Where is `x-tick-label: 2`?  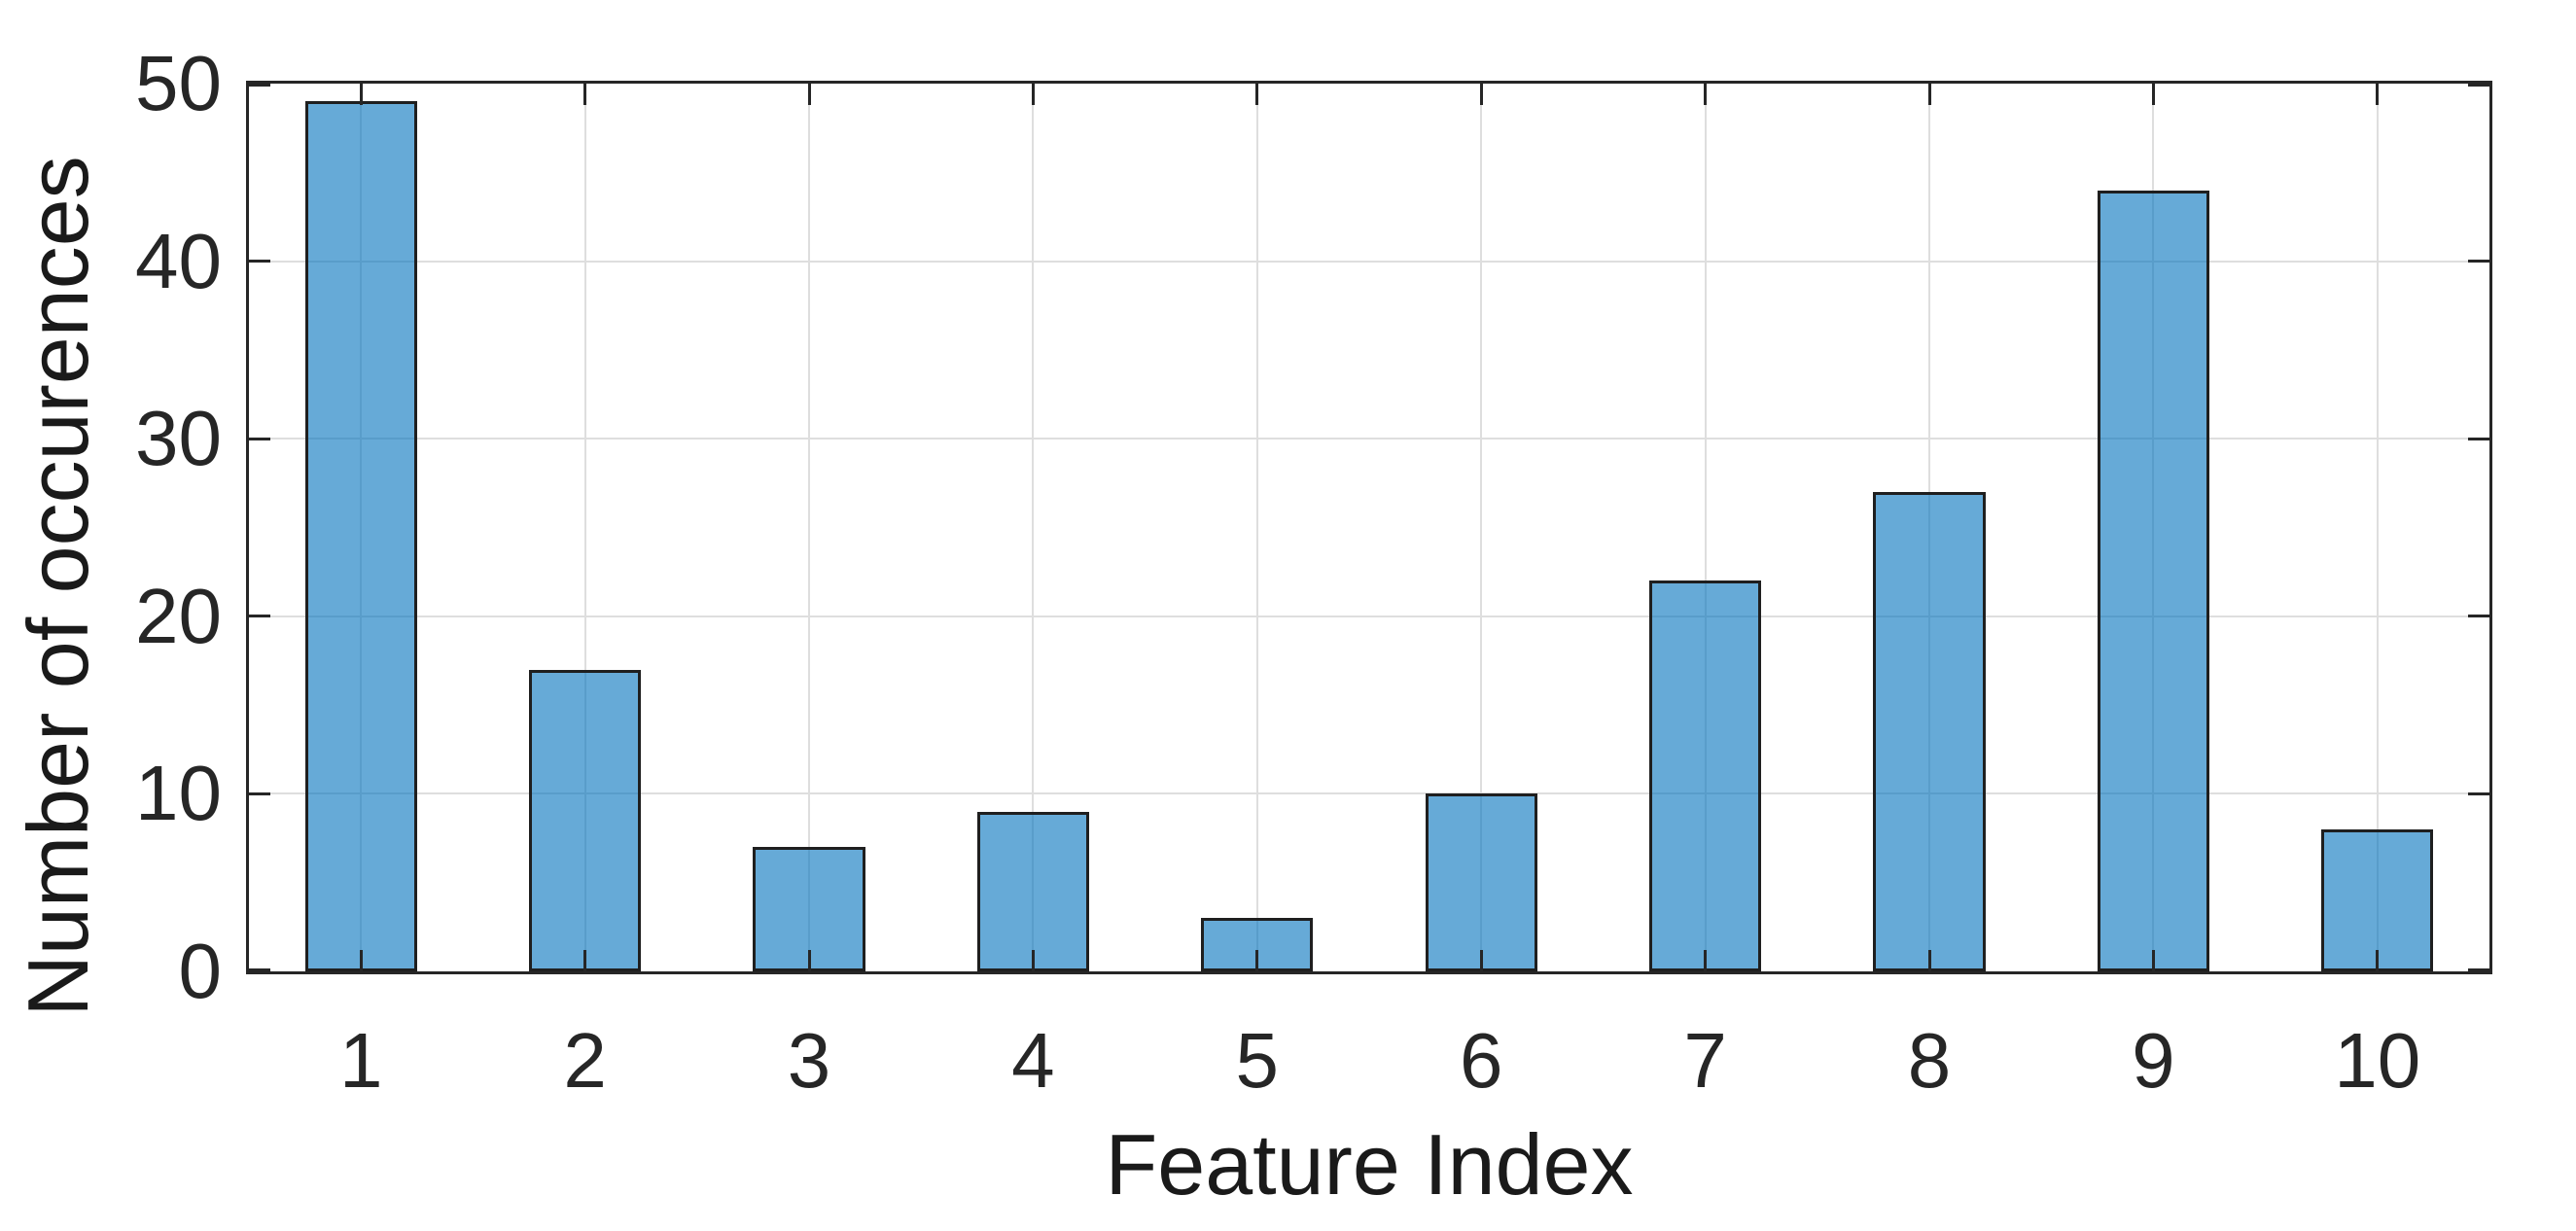
x-tick-label: 2 is located at coordinates (585, 1060).